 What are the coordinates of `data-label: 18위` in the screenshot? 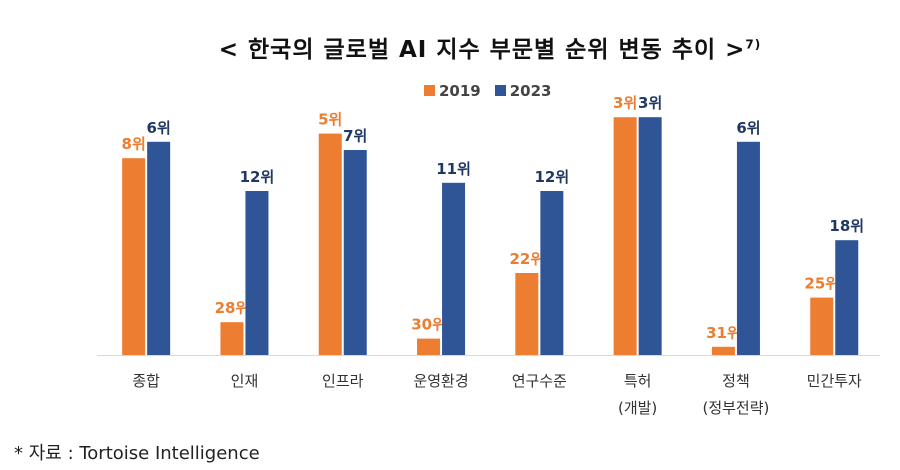 It's located at (846, 226).